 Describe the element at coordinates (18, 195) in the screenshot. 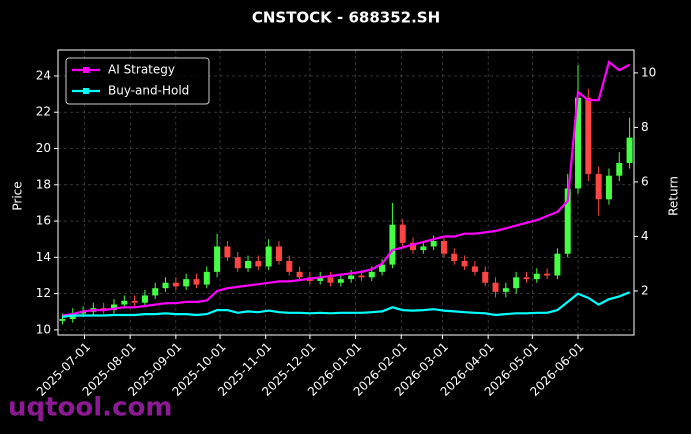

I see `y-axis-label: Price` at that location.